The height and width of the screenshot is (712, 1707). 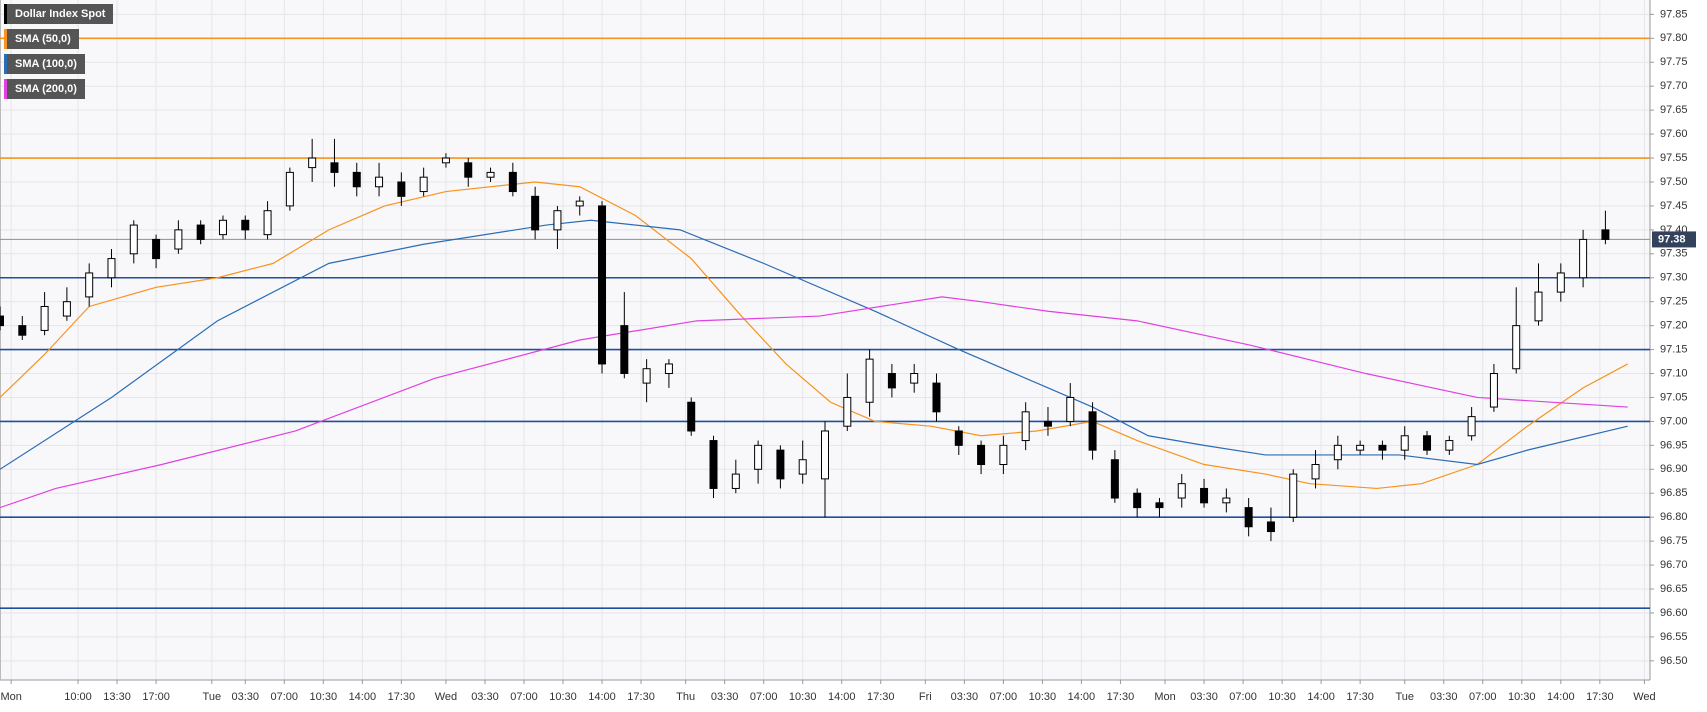 I want to click on legend-label: SMA (50,0), so click(x=43, y=39).